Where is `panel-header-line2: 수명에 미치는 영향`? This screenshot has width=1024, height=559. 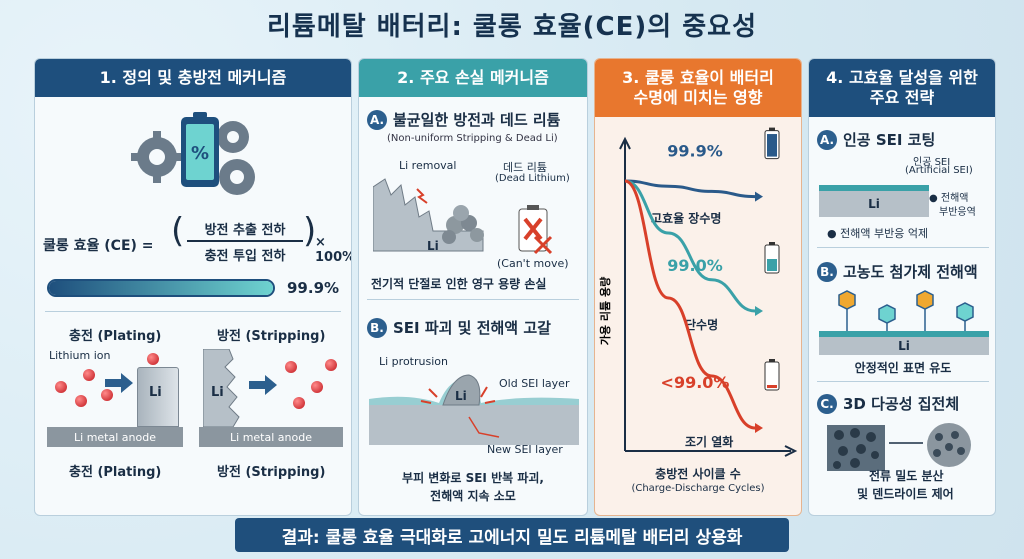 panel-header-line2: 수명에 미치는 영향 is located at coordinates (698, 97).